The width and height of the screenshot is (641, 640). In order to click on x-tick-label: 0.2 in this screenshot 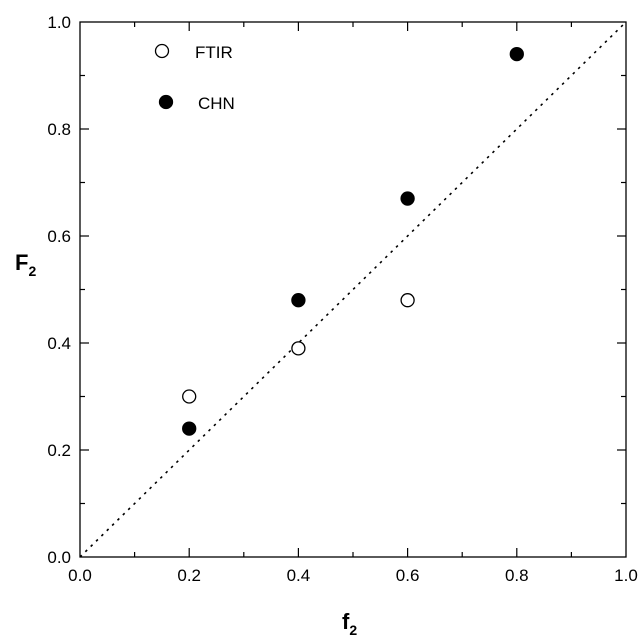, I will do `click(189, 575)`.